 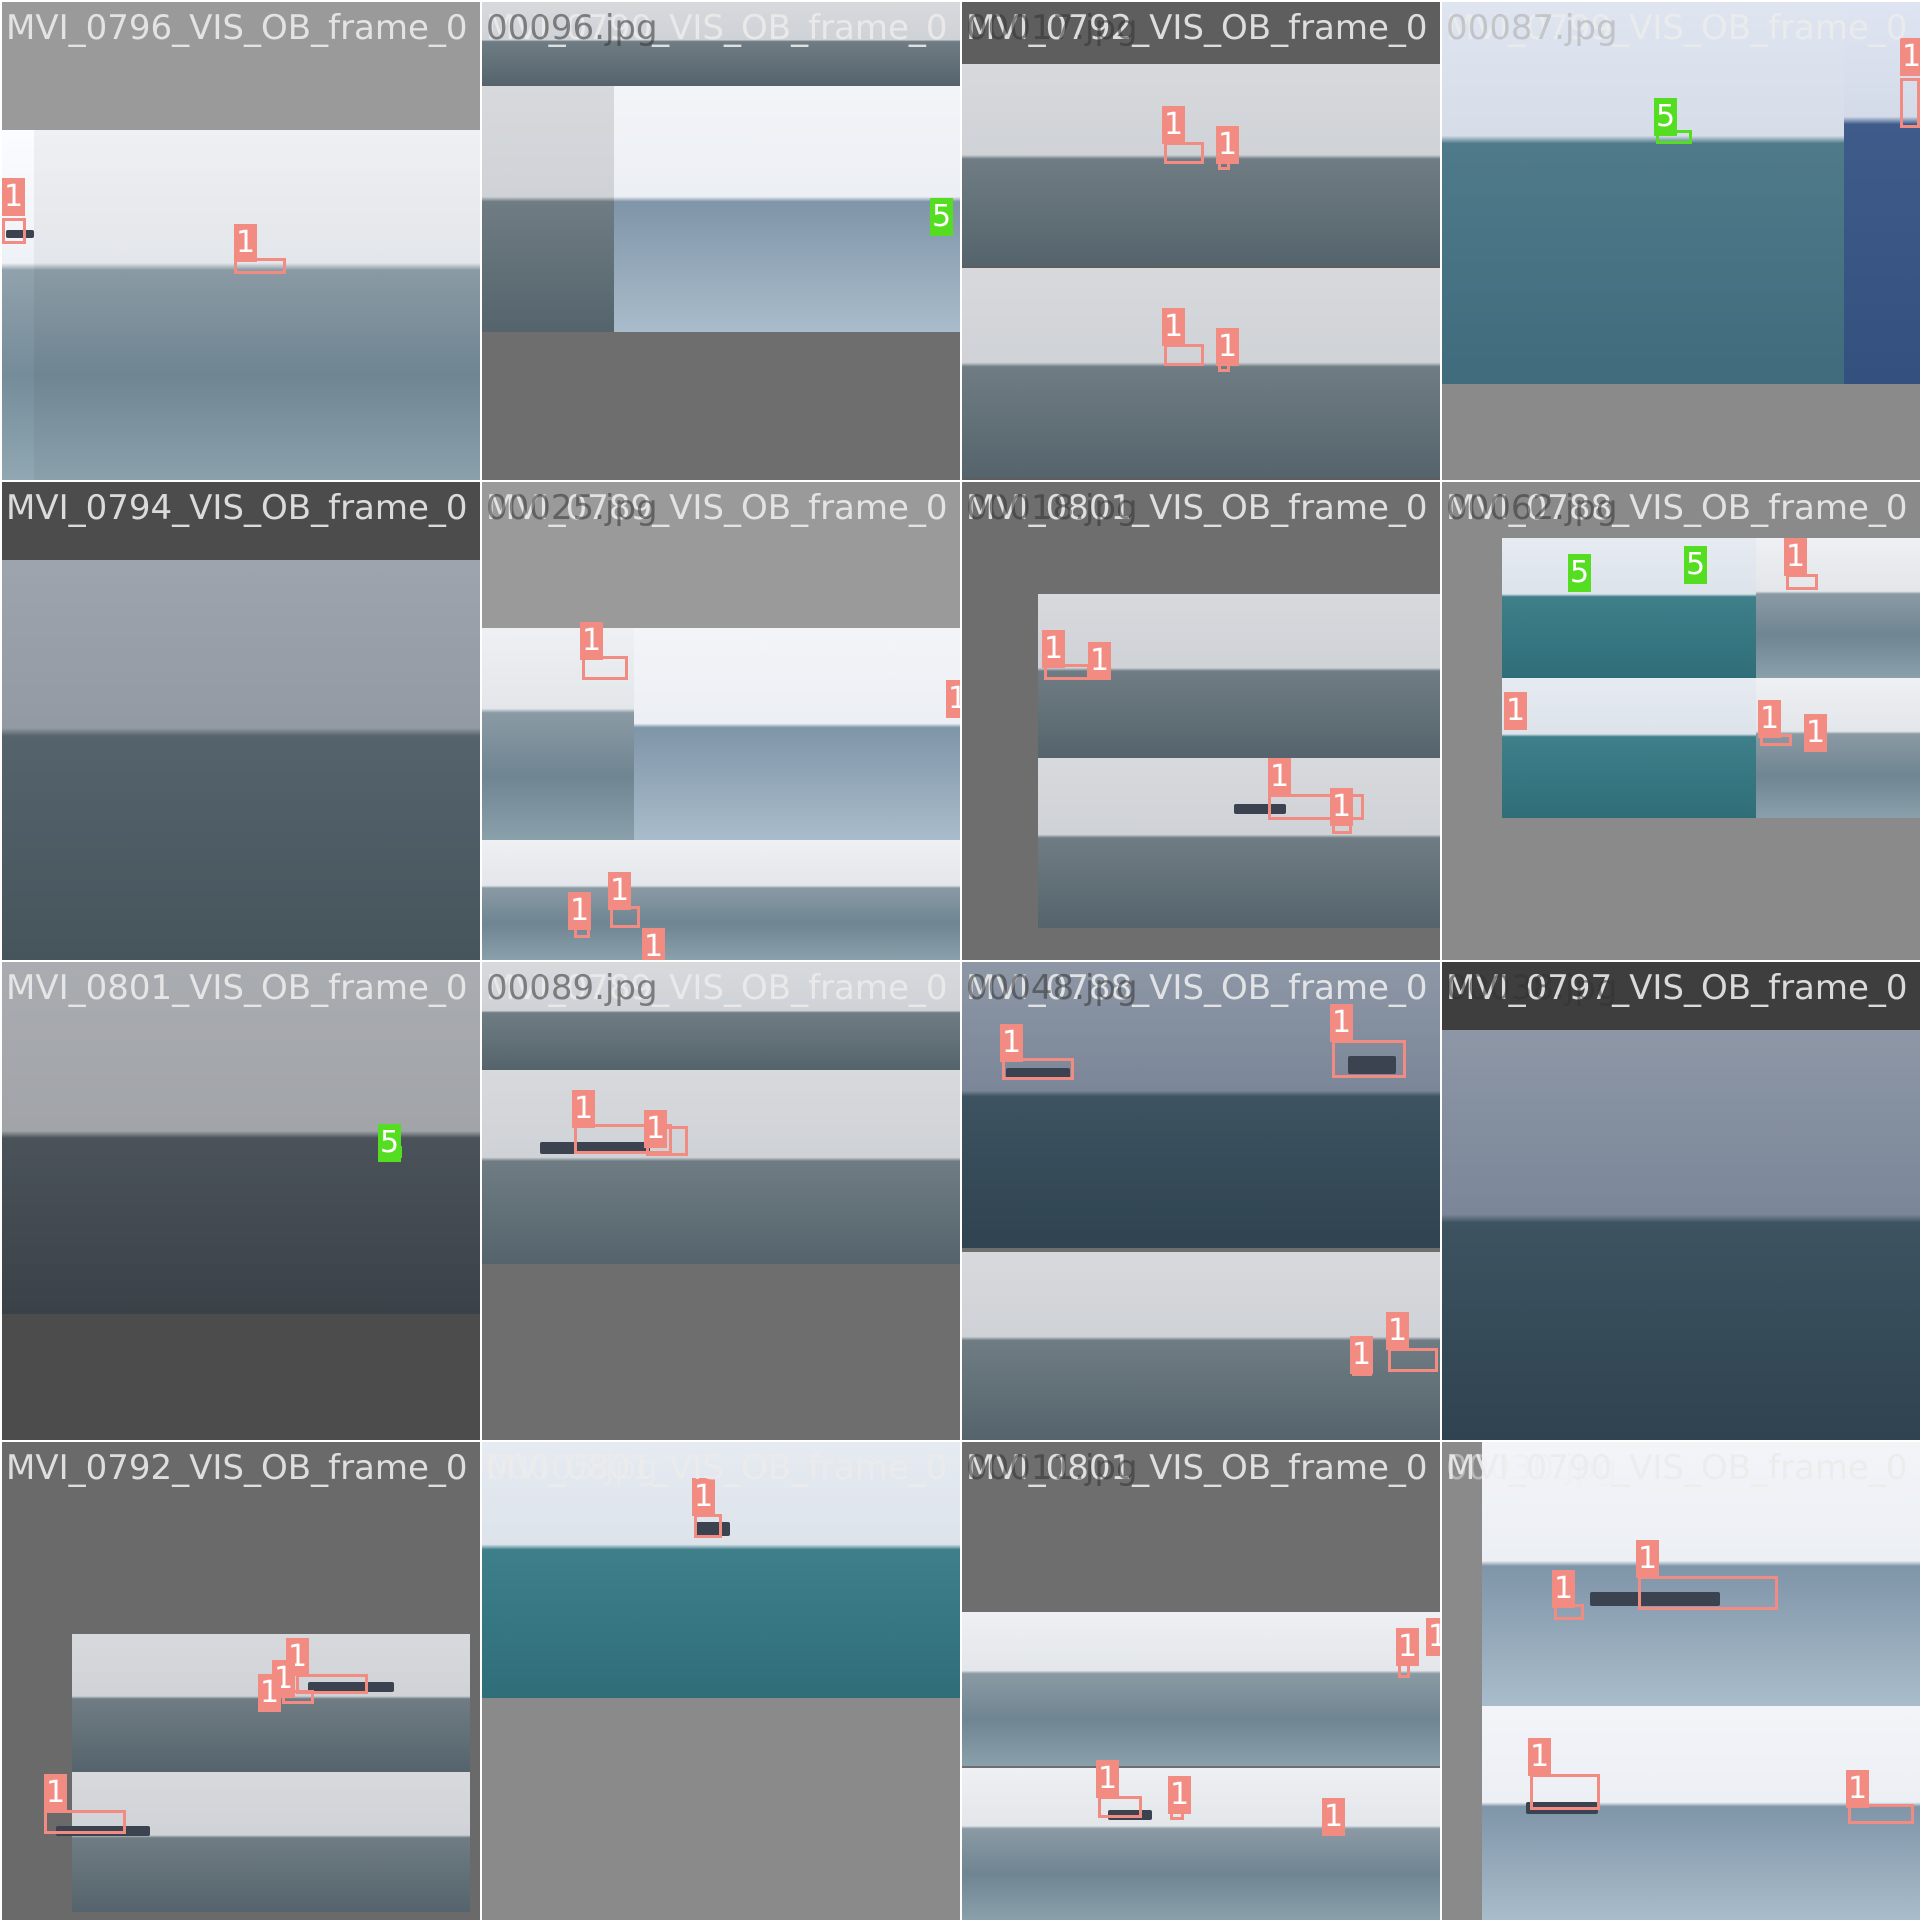 I want to click on image-filename-label: MVI_0794_VIS_OB_frame_0, so click(x=237, y=508).